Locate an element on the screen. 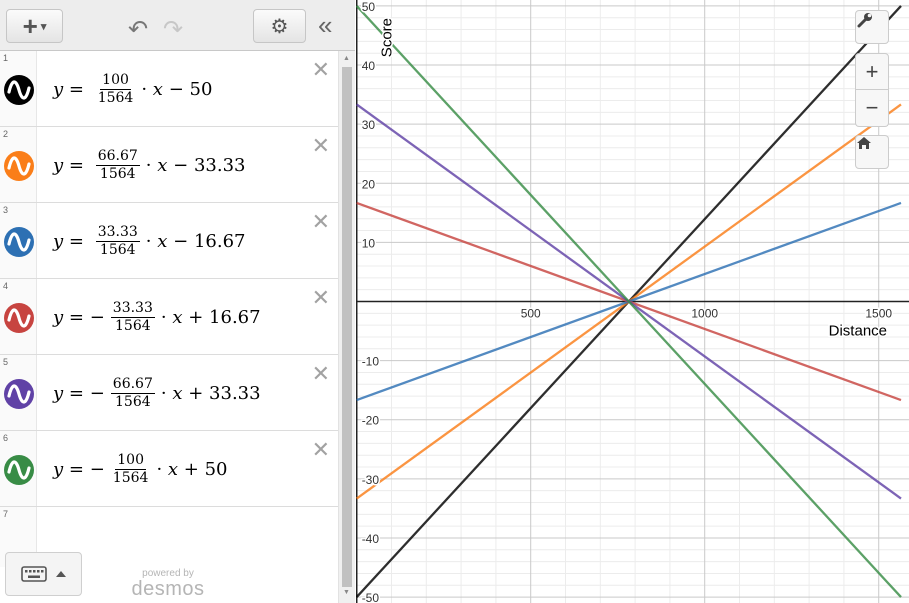  zoom-out-button: − is located at coordinates (872, 108).